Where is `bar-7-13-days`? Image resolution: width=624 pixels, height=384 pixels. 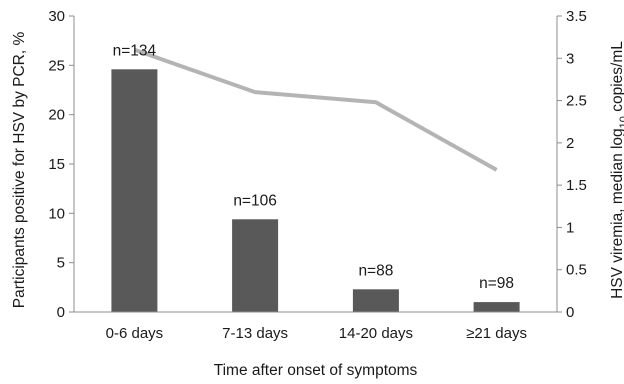 bar-7-13-days is located at coordinates (255, 265).